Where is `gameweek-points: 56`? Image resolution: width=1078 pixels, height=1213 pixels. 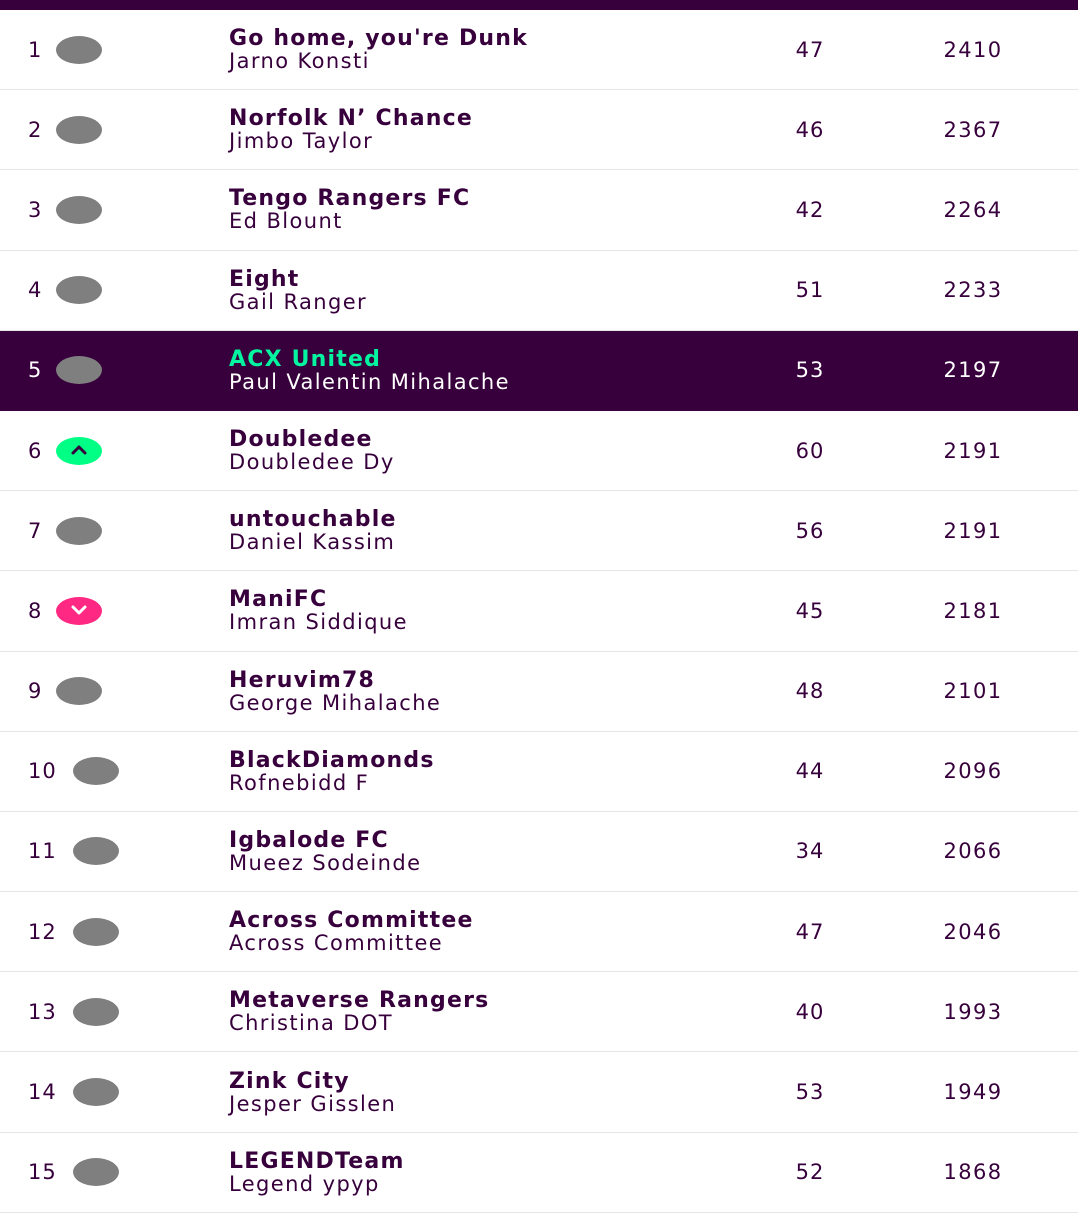
gameweek-points: 56 is located at coordinates (810, 530).